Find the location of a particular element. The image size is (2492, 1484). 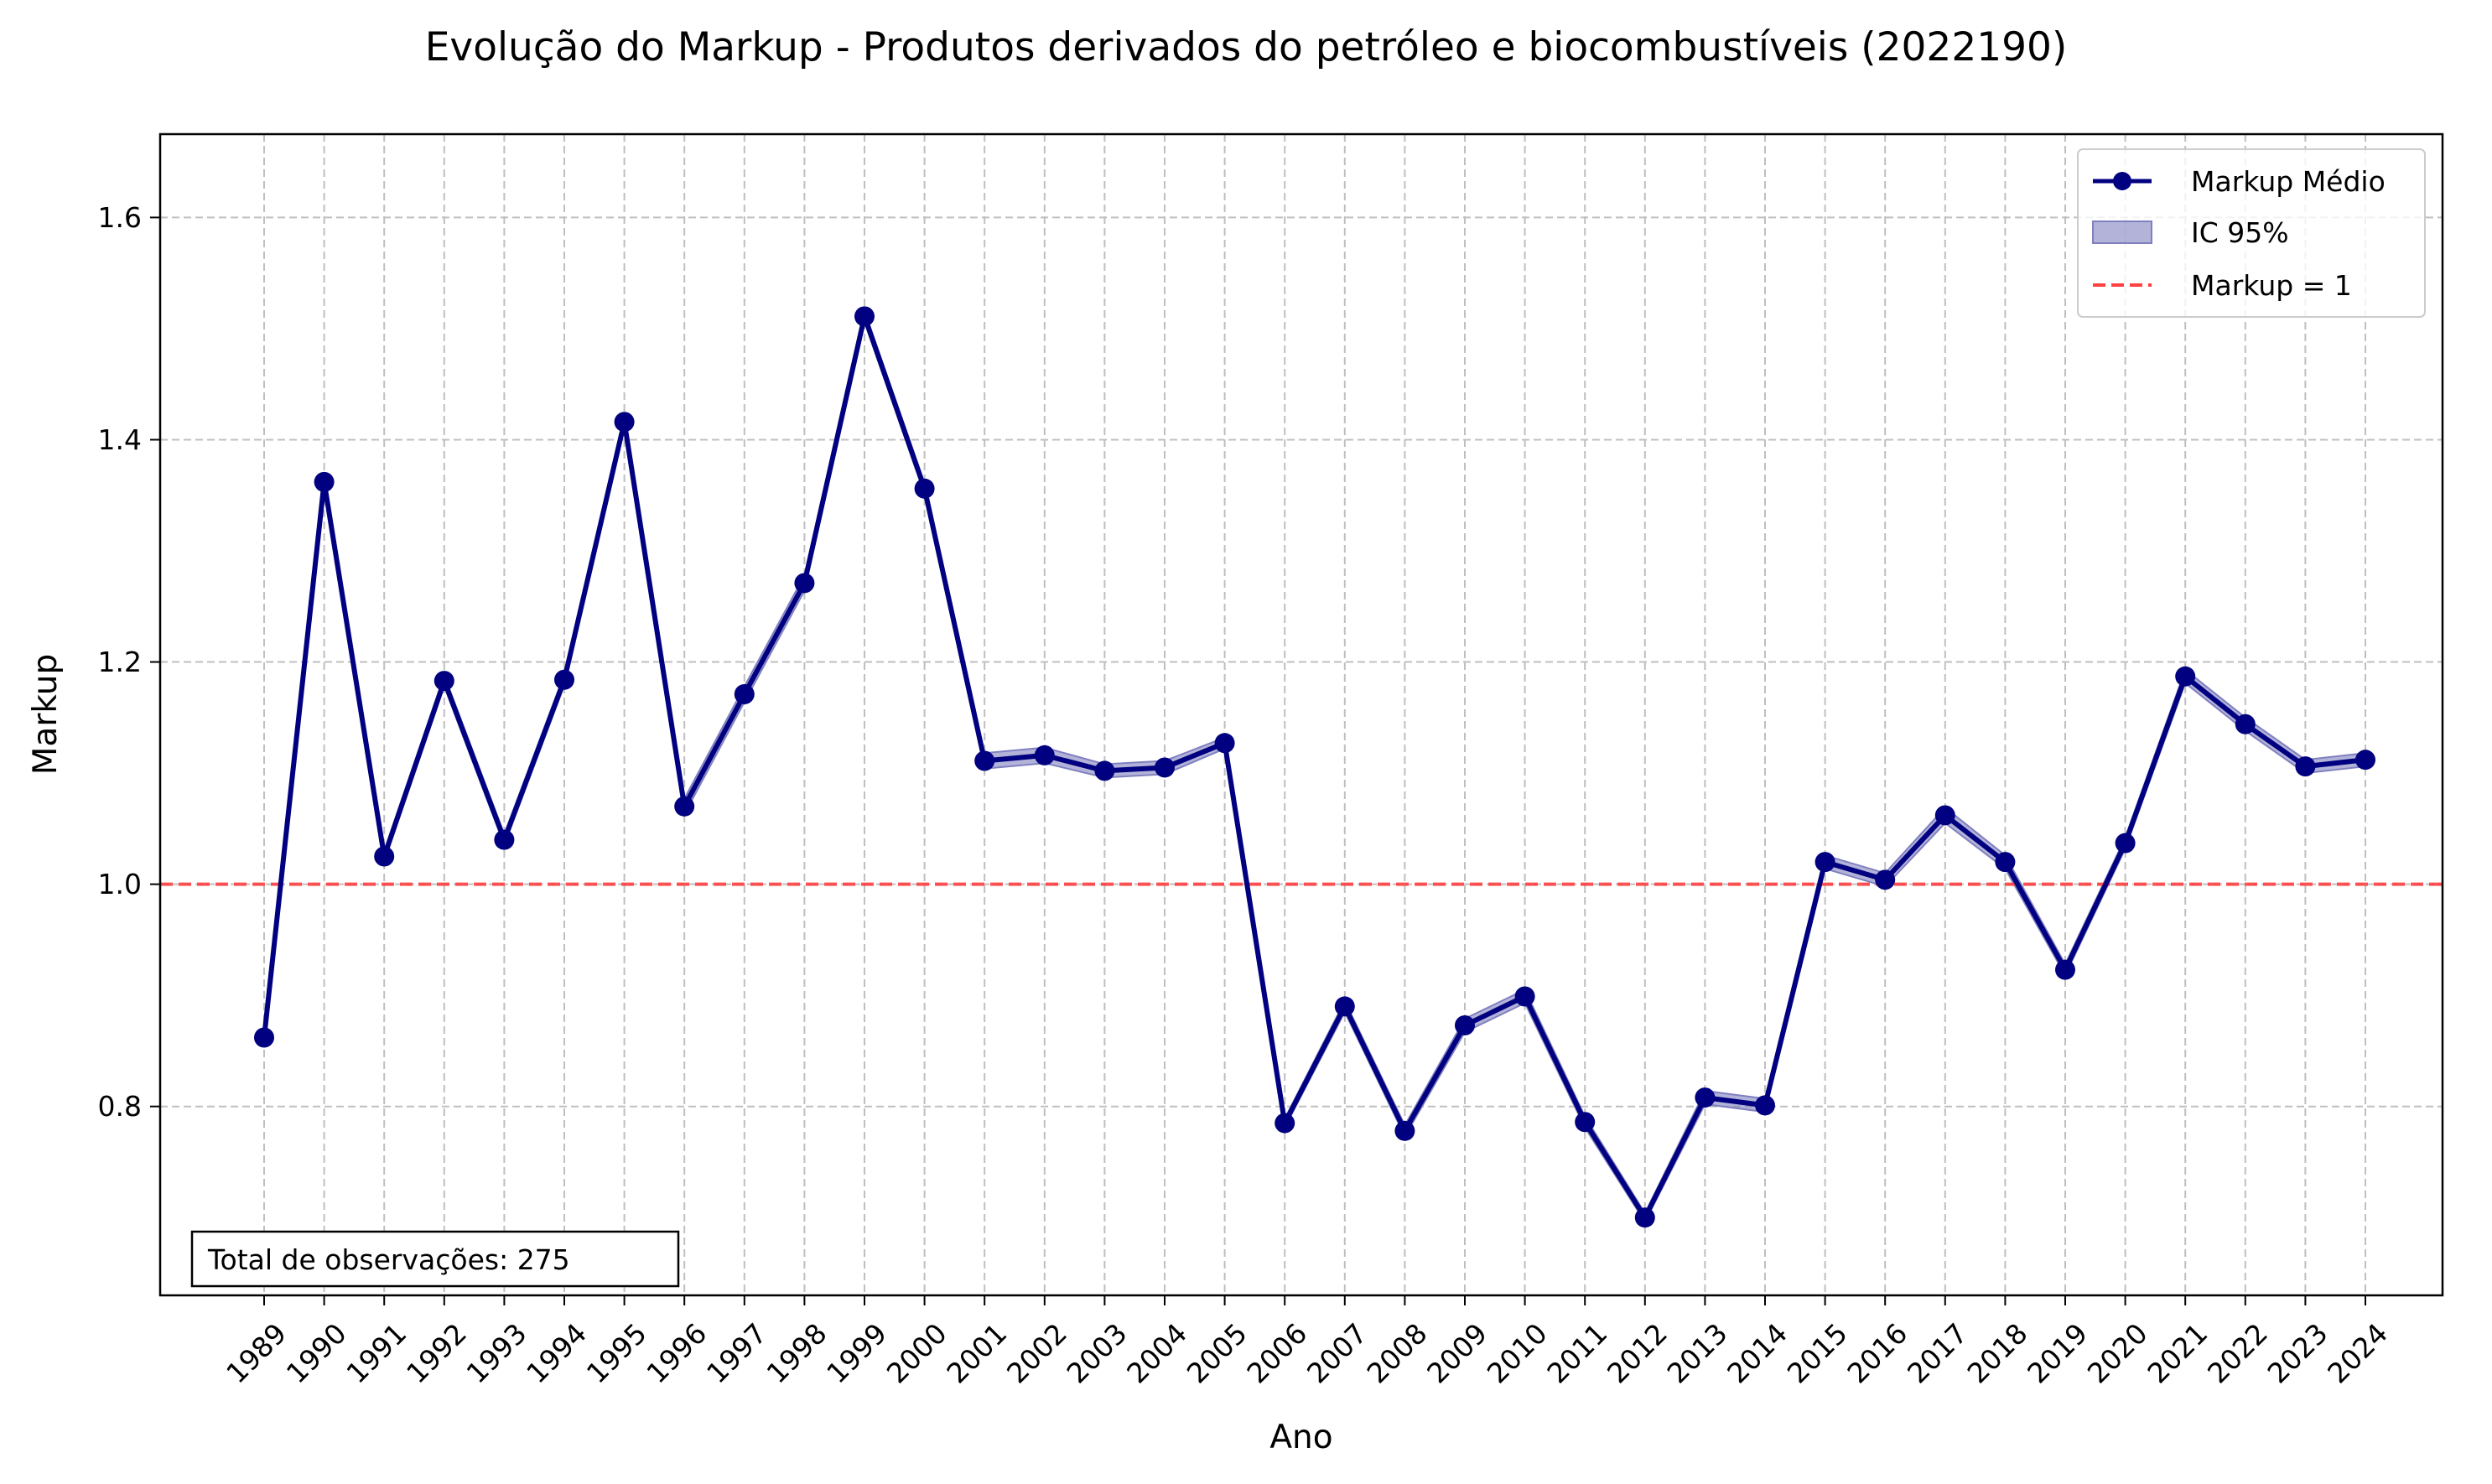

x-tick-label-1995: 1995 is located at coordinates (616, 1353).